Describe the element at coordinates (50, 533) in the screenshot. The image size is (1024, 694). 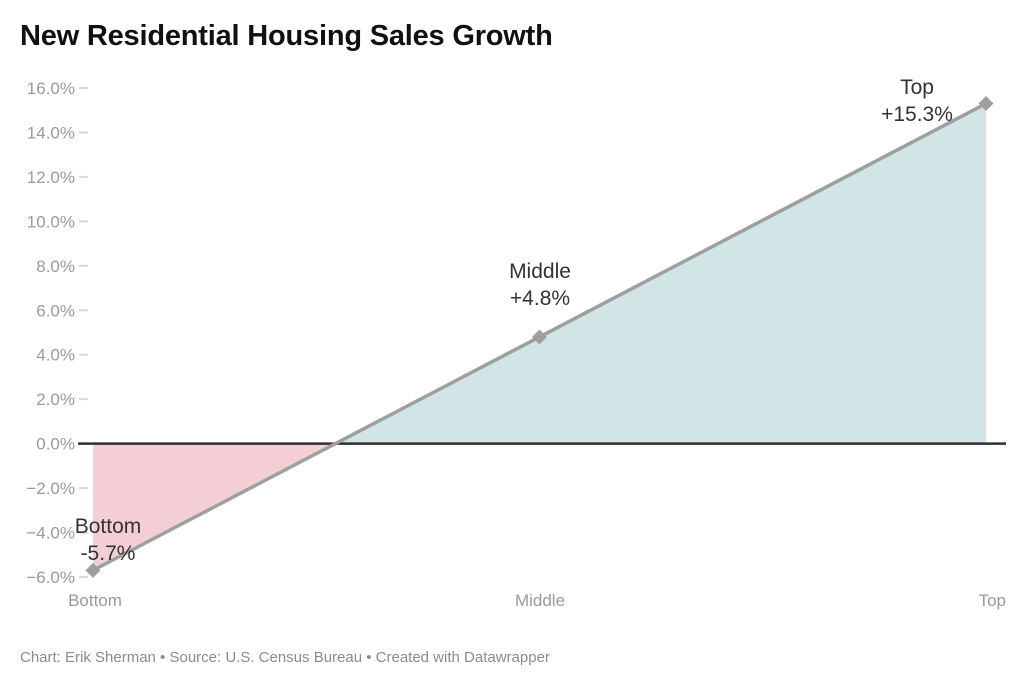
I see `y-axis-tick-label: −4.0%` at that location.